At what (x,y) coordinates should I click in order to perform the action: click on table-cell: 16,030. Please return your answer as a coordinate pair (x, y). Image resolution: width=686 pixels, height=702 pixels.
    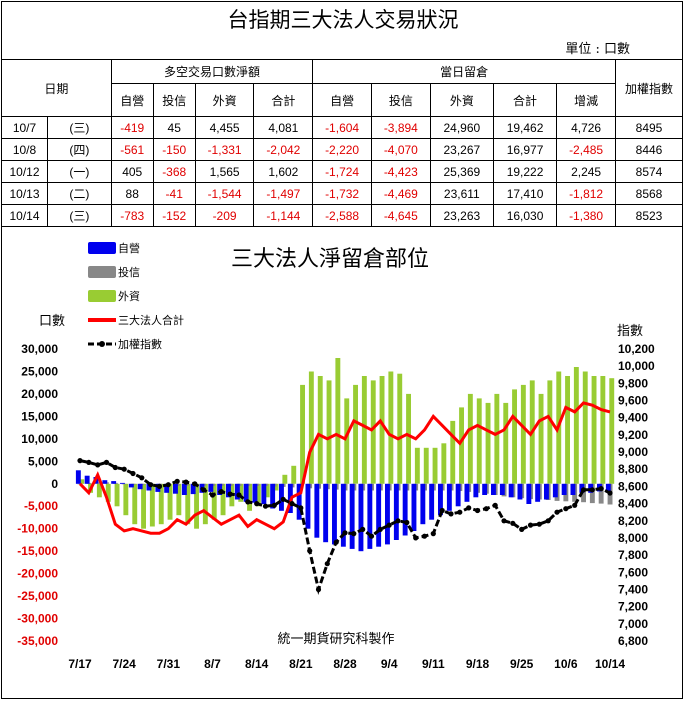
    Looking at the image, I should click on (525, 215).